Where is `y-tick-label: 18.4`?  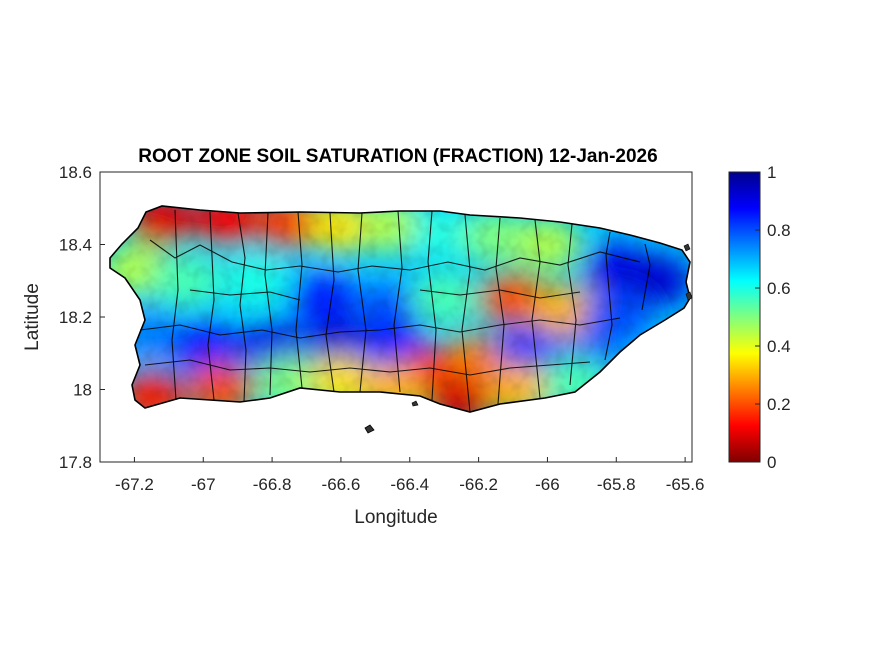 y-tick-label: 18.4 is located at coordinates (75, 245).